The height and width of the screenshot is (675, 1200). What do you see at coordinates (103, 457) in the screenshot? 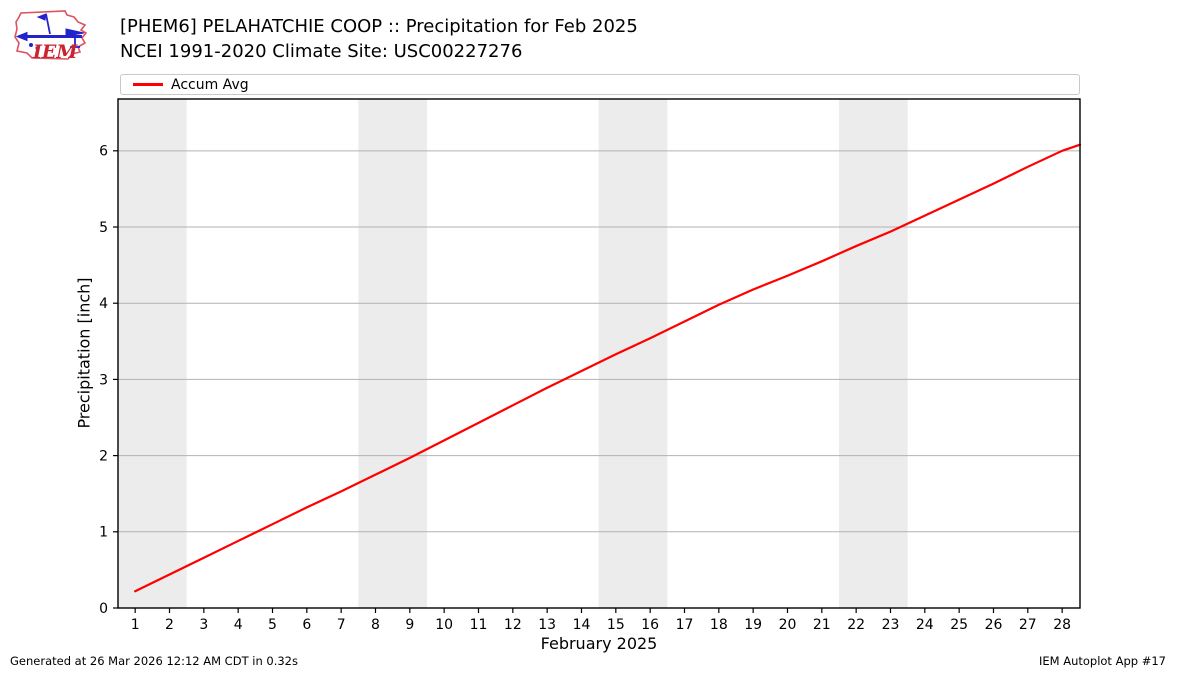
I see `y-tick-label: 2` at bounding box center [103, 457].